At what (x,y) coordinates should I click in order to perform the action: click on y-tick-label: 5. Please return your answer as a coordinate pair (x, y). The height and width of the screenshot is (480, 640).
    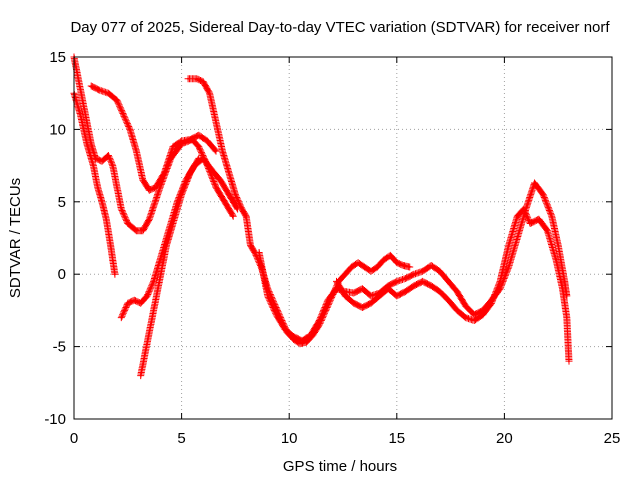
    Looking at the image, I should click on (62, 202).